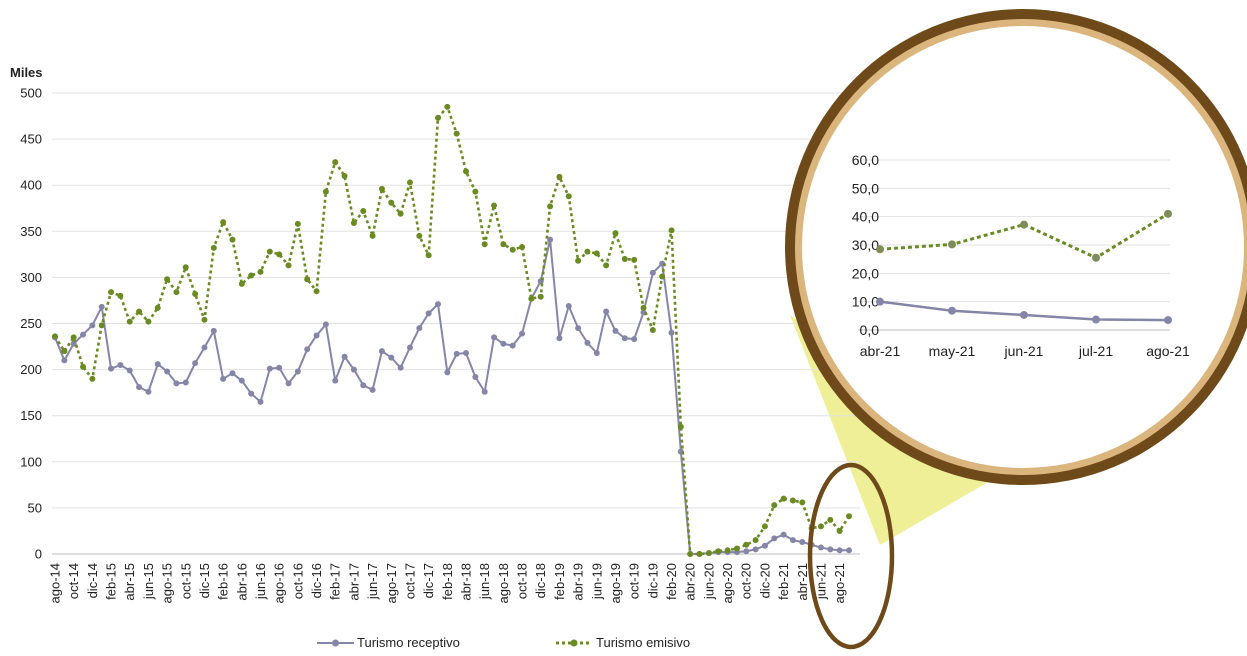  I want to click on main-y-tick: 250, so click(31, 323).